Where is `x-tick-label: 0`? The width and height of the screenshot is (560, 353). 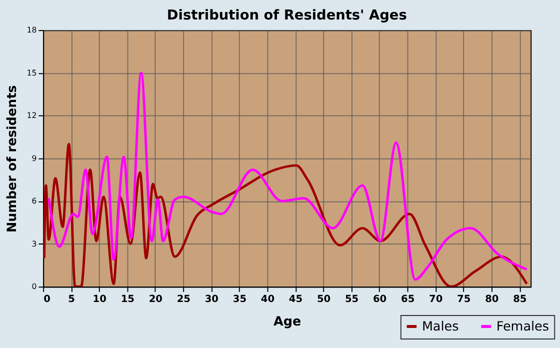
x-tick-label: 0 is located at coordinates (47, 299).